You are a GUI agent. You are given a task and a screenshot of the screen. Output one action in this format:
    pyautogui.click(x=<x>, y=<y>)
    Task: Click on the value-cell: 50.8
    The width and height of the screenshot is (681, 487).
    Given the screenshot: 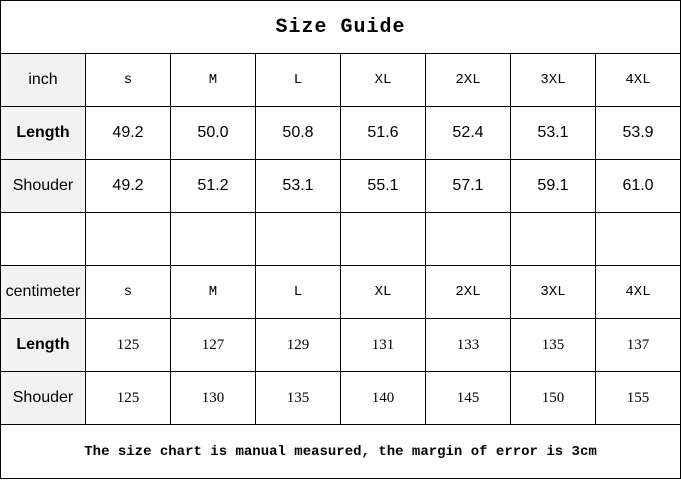 What is the action you would take?
    pyautogui.click(x=298, y=133)
    